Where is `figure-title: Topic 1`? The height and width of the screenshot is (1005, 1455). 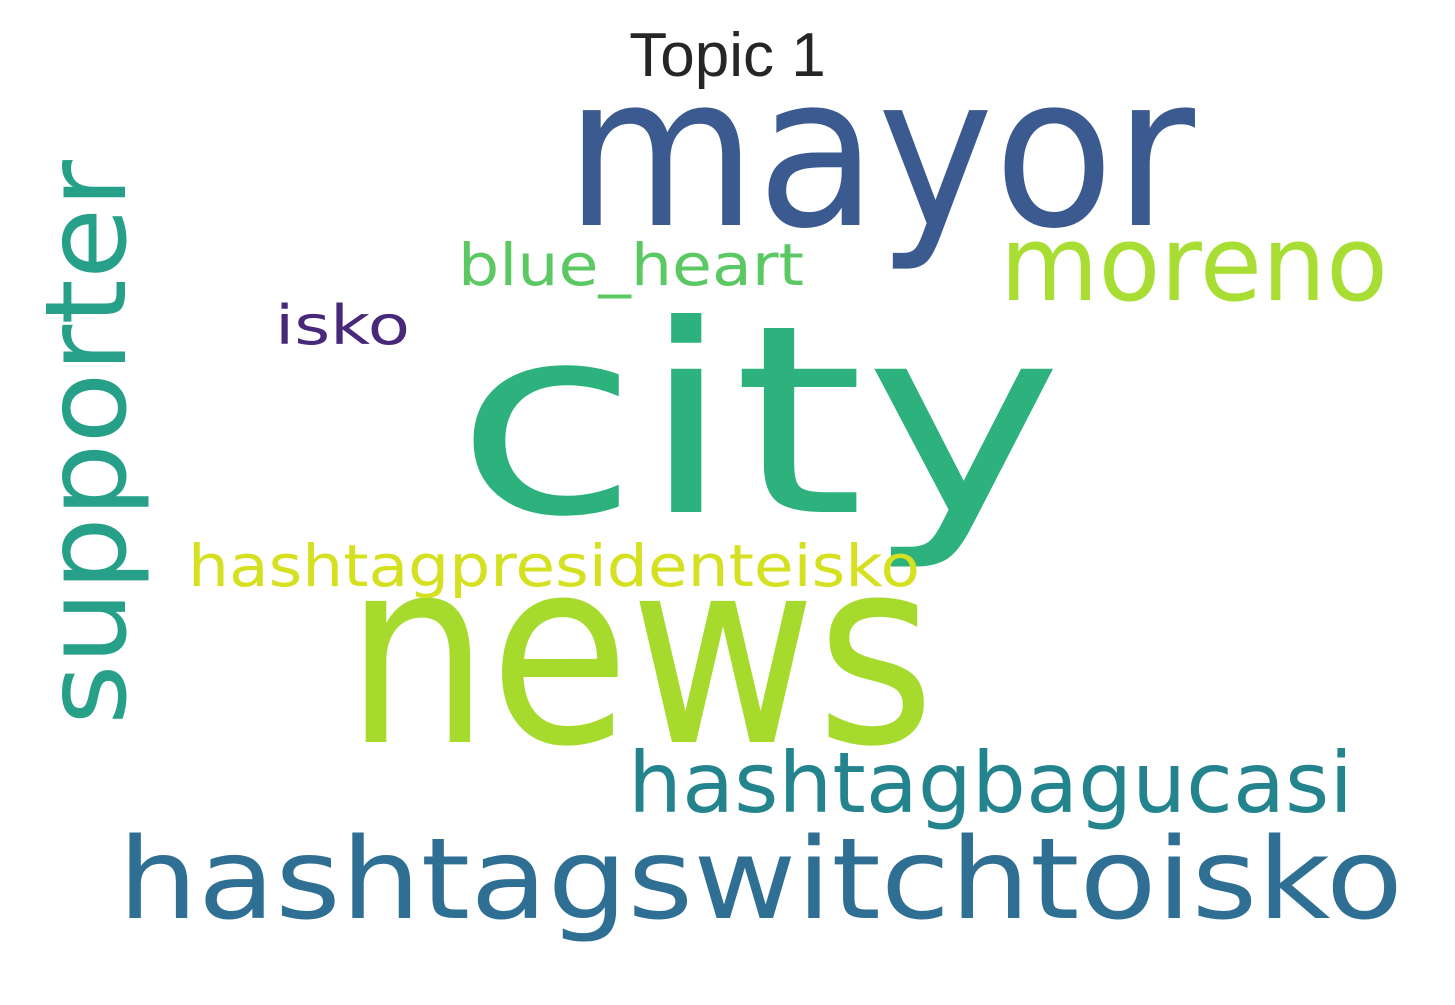 figure-title: Topic 1 is located at coordinates (727, 55).